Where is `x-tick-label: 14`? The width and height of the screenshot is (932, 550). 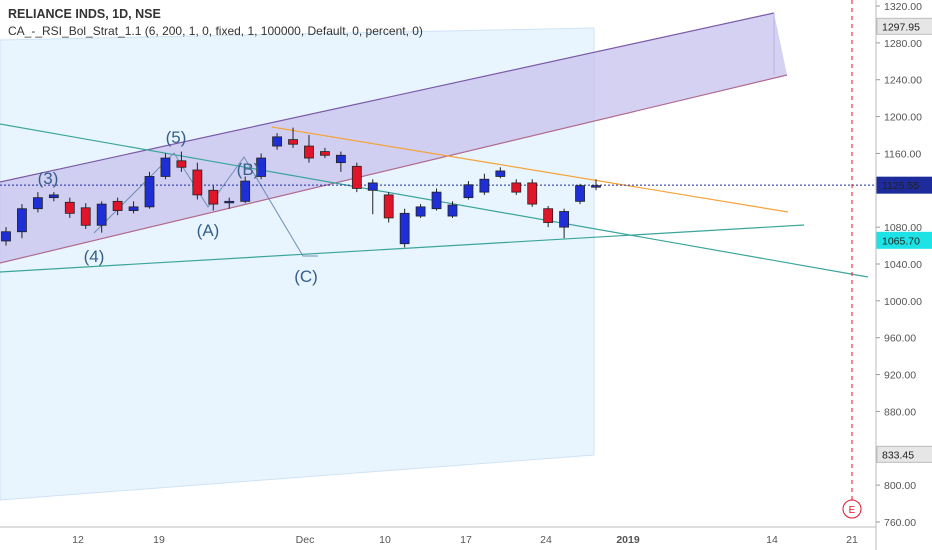 x-tick-label: 14 is located at coordinates (772, 540).